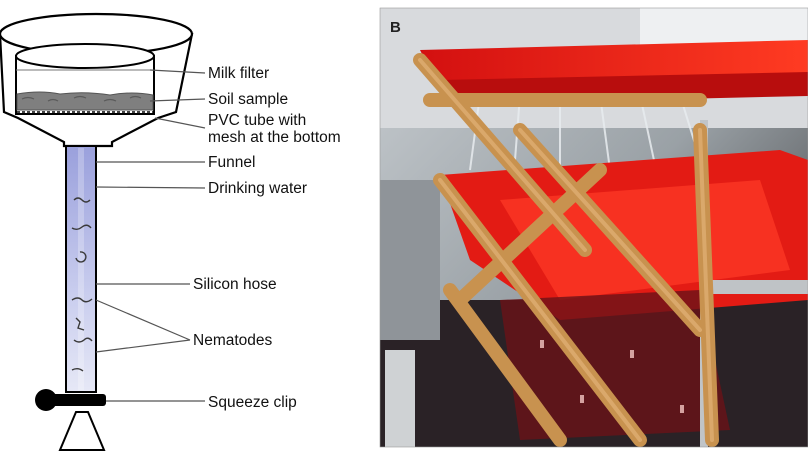 This screenshot has height=455, width=808. Describe the element at coordinates (150, 235) in the screenshot. I see `leader-lines` at that location.